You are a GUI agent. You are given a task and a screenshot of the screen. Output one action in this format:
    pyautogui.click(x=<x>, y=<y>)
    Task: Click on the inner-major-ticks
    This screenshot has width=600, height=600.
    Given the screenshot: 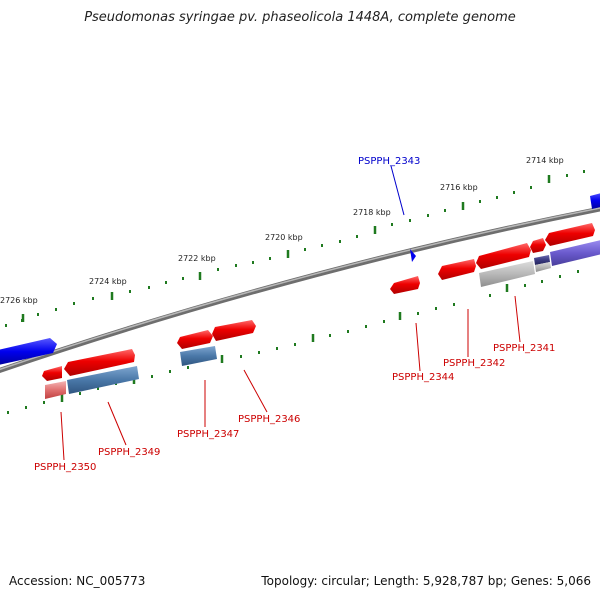 What is the action you would take?
    pyautogui.click(x=284, y=343)
    